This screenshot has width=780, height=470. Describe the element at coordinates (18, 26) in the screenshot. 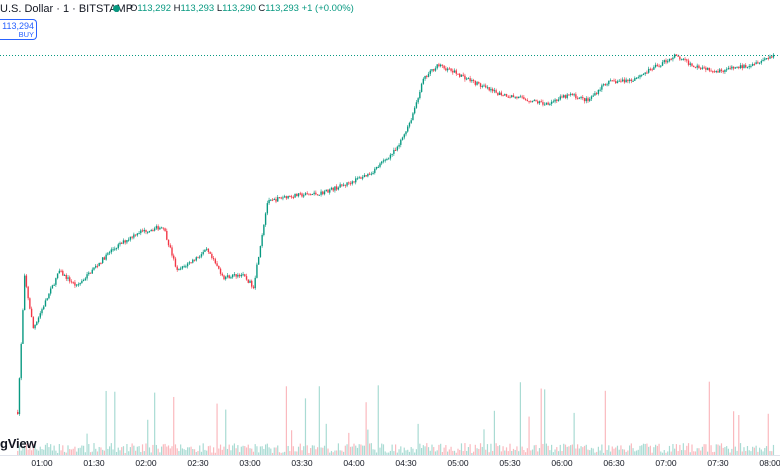

I see `buy-price: 113,294` at that location.